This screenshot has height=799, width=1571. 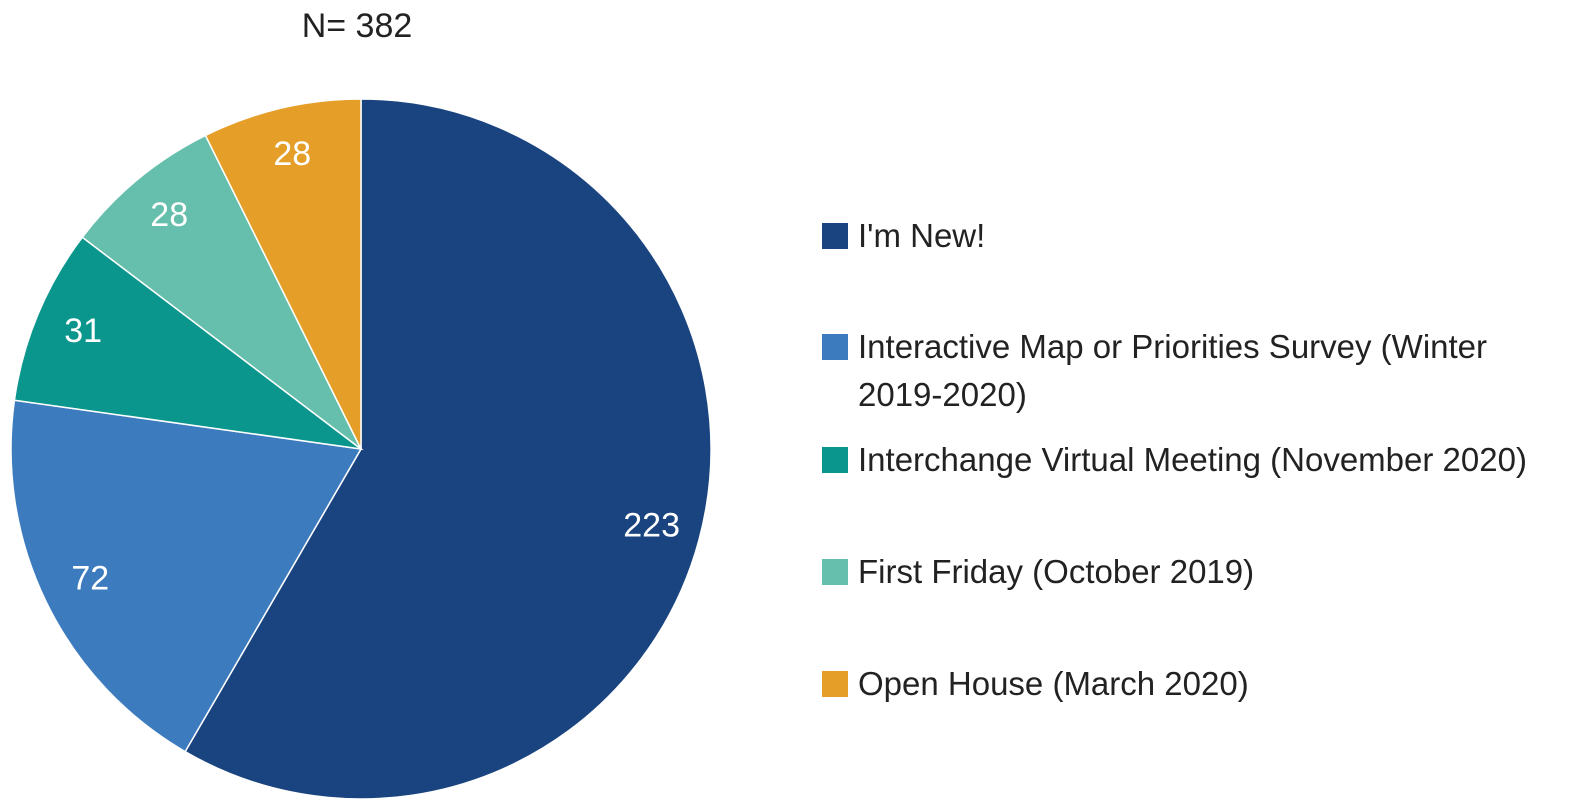 I want to click on legend-item: Open House (March 2020), so click(x=1192, y=684).